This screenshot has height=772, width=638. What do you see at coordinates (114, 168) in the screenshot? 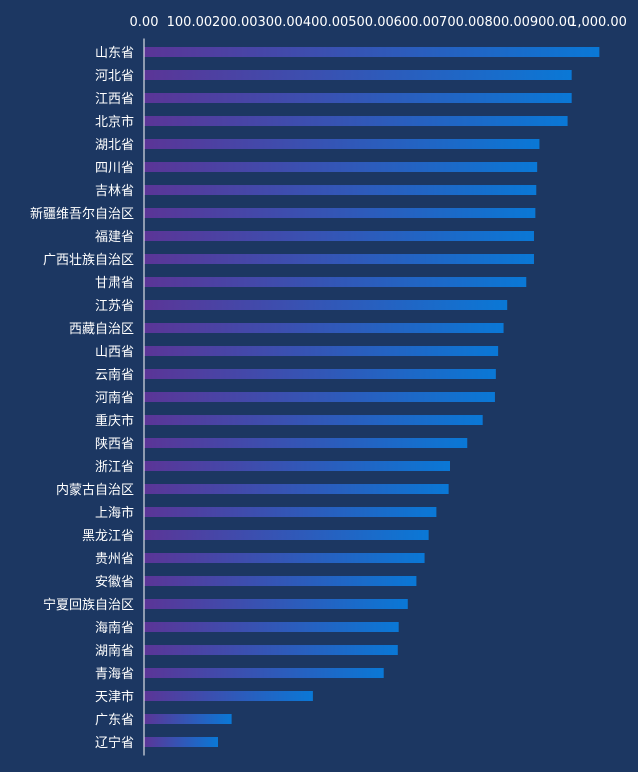
I see `category-label: 四川省` at bounding box center [114, 168].